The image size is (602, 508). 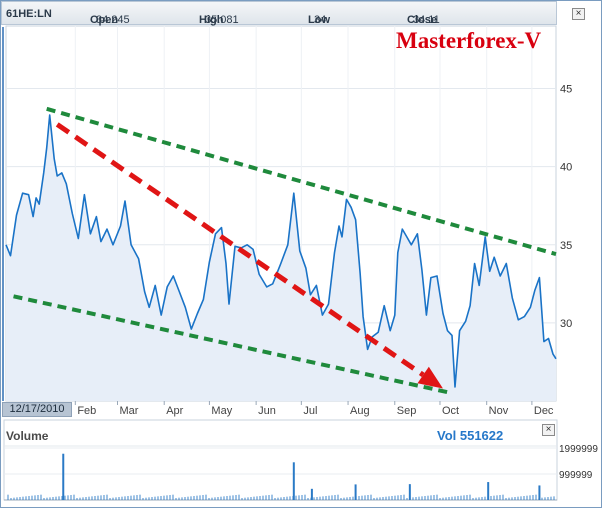 What do you see at coordinates (544, 411) in the screenshot?
I see `x-tick-label: Dec` at bounding box center [544, 411].